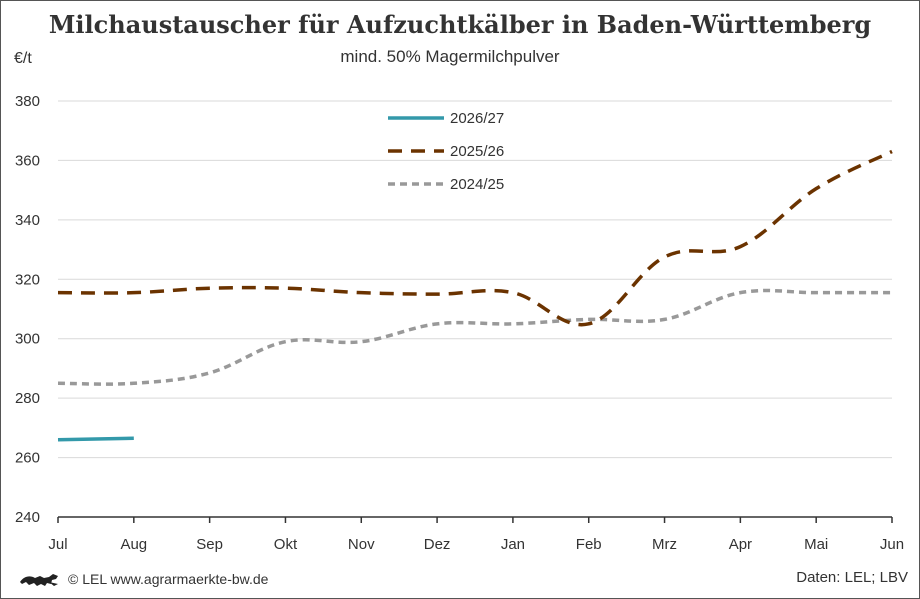  Describe the element at coordinates (361, 544) in the screenshot. I see `x-tick-label: Nov` at that location.